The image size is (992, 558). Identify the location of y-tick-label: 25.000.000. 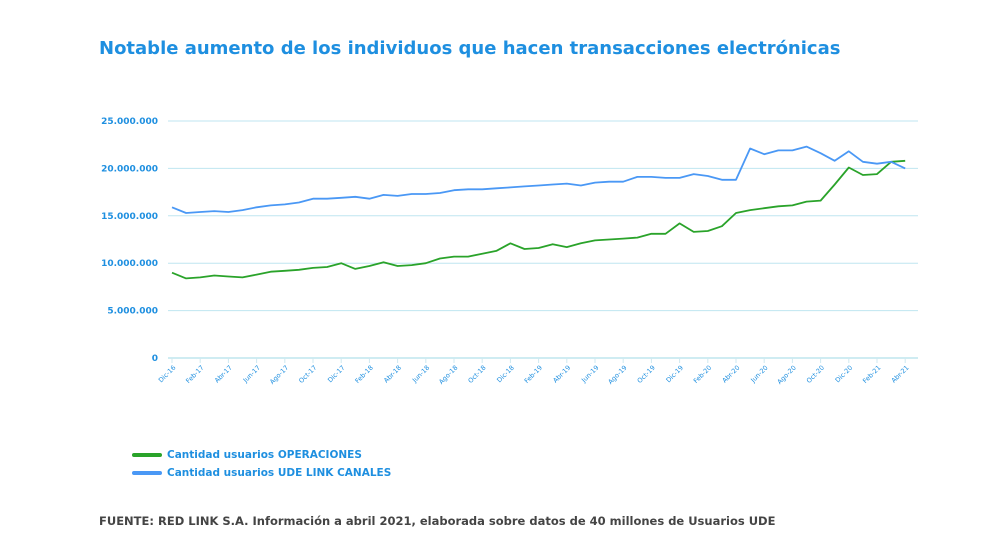
(129, 122).